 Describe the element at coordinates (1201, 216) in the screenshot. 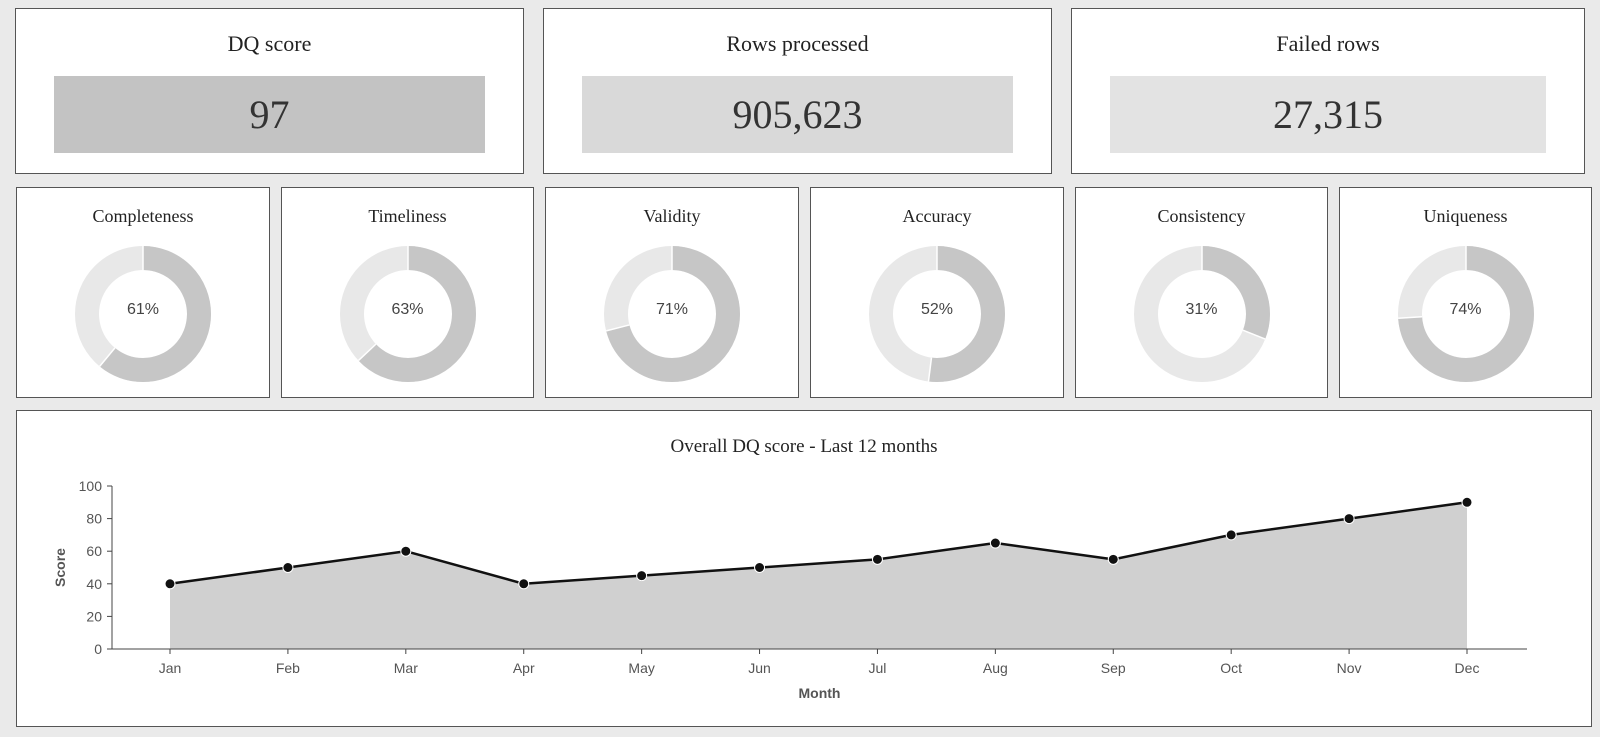

I see `dimension-title: Consistency` at that location.